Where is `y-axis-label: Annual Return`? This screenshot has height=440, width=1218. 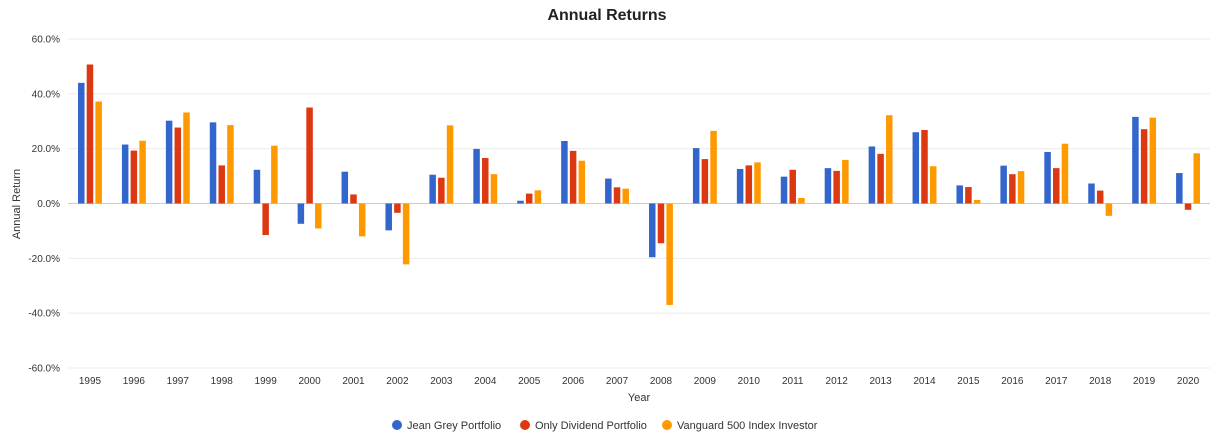 y-axis-label: Annual Return is located at coordinates (17, 204).